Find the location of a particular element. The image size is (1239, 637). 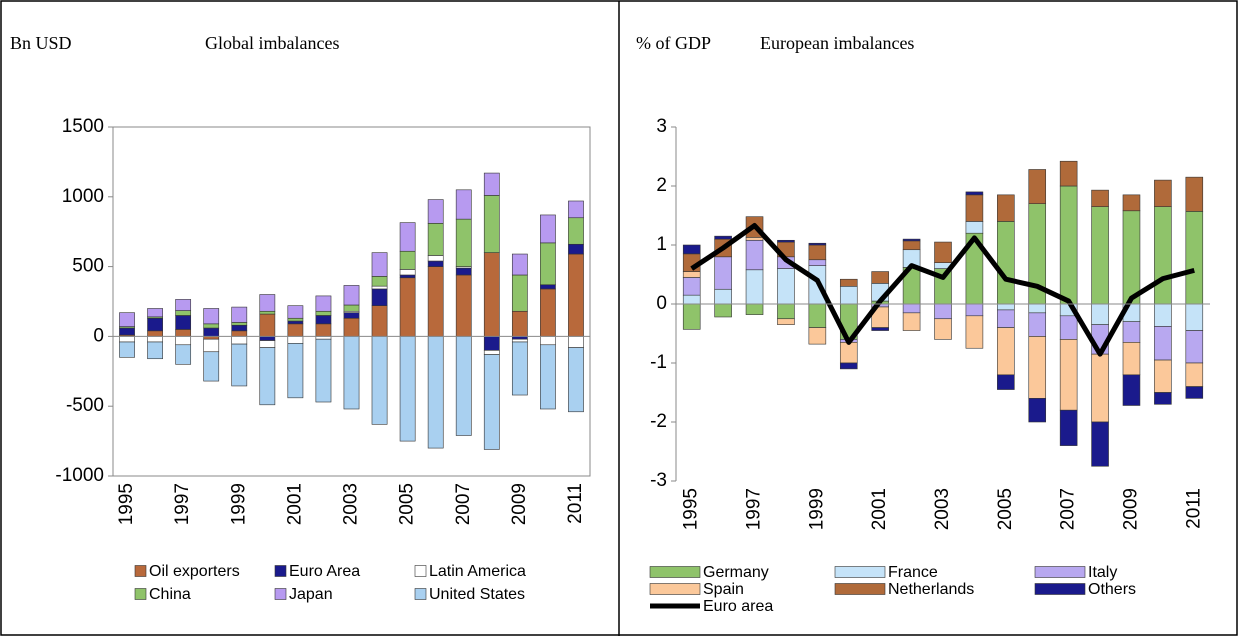

legend-label: Japan is located at coordinates (311, 594).